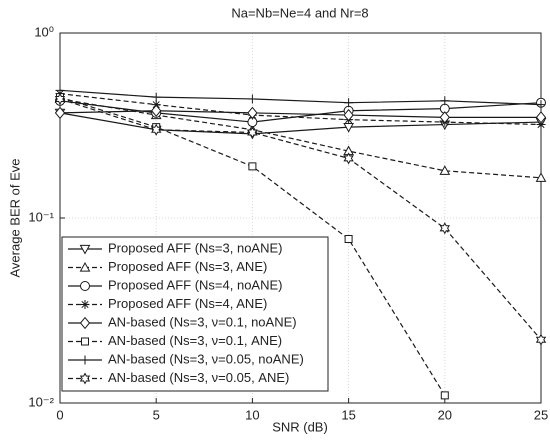  Describe the element at coordinates (348, 414) in the screenshot. I see `x-tick-label: 15` at that location.